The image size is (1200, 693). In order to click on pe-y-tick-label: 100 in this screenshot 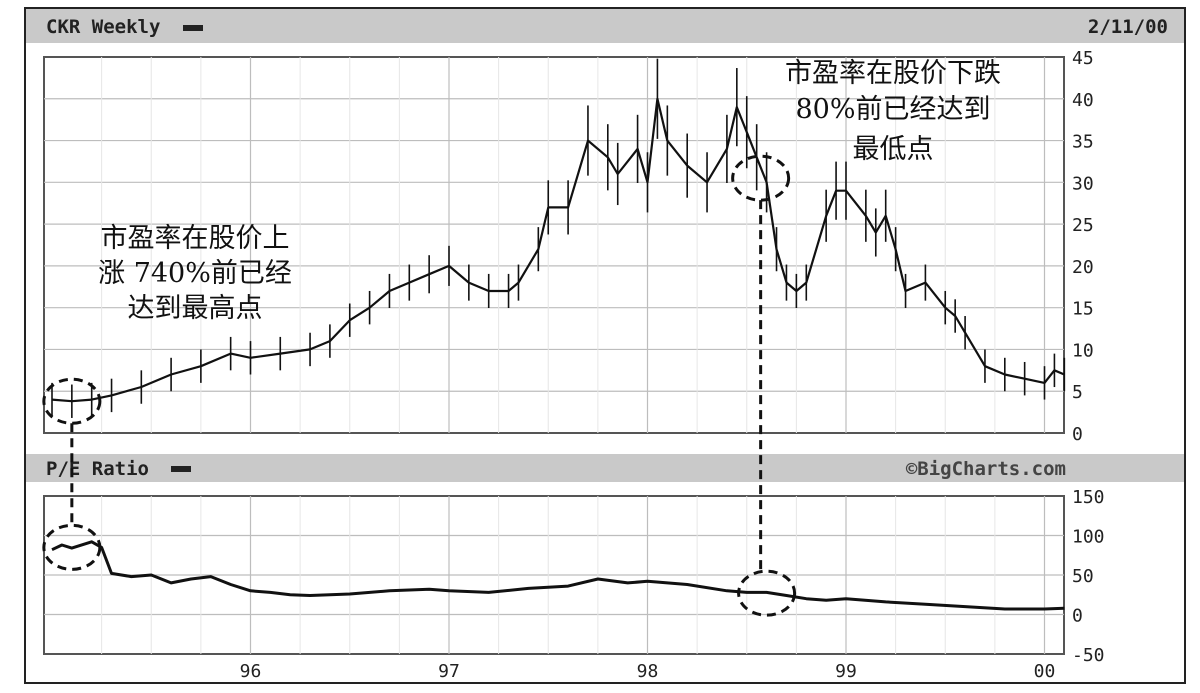, I will do `click(1088, 537)`.